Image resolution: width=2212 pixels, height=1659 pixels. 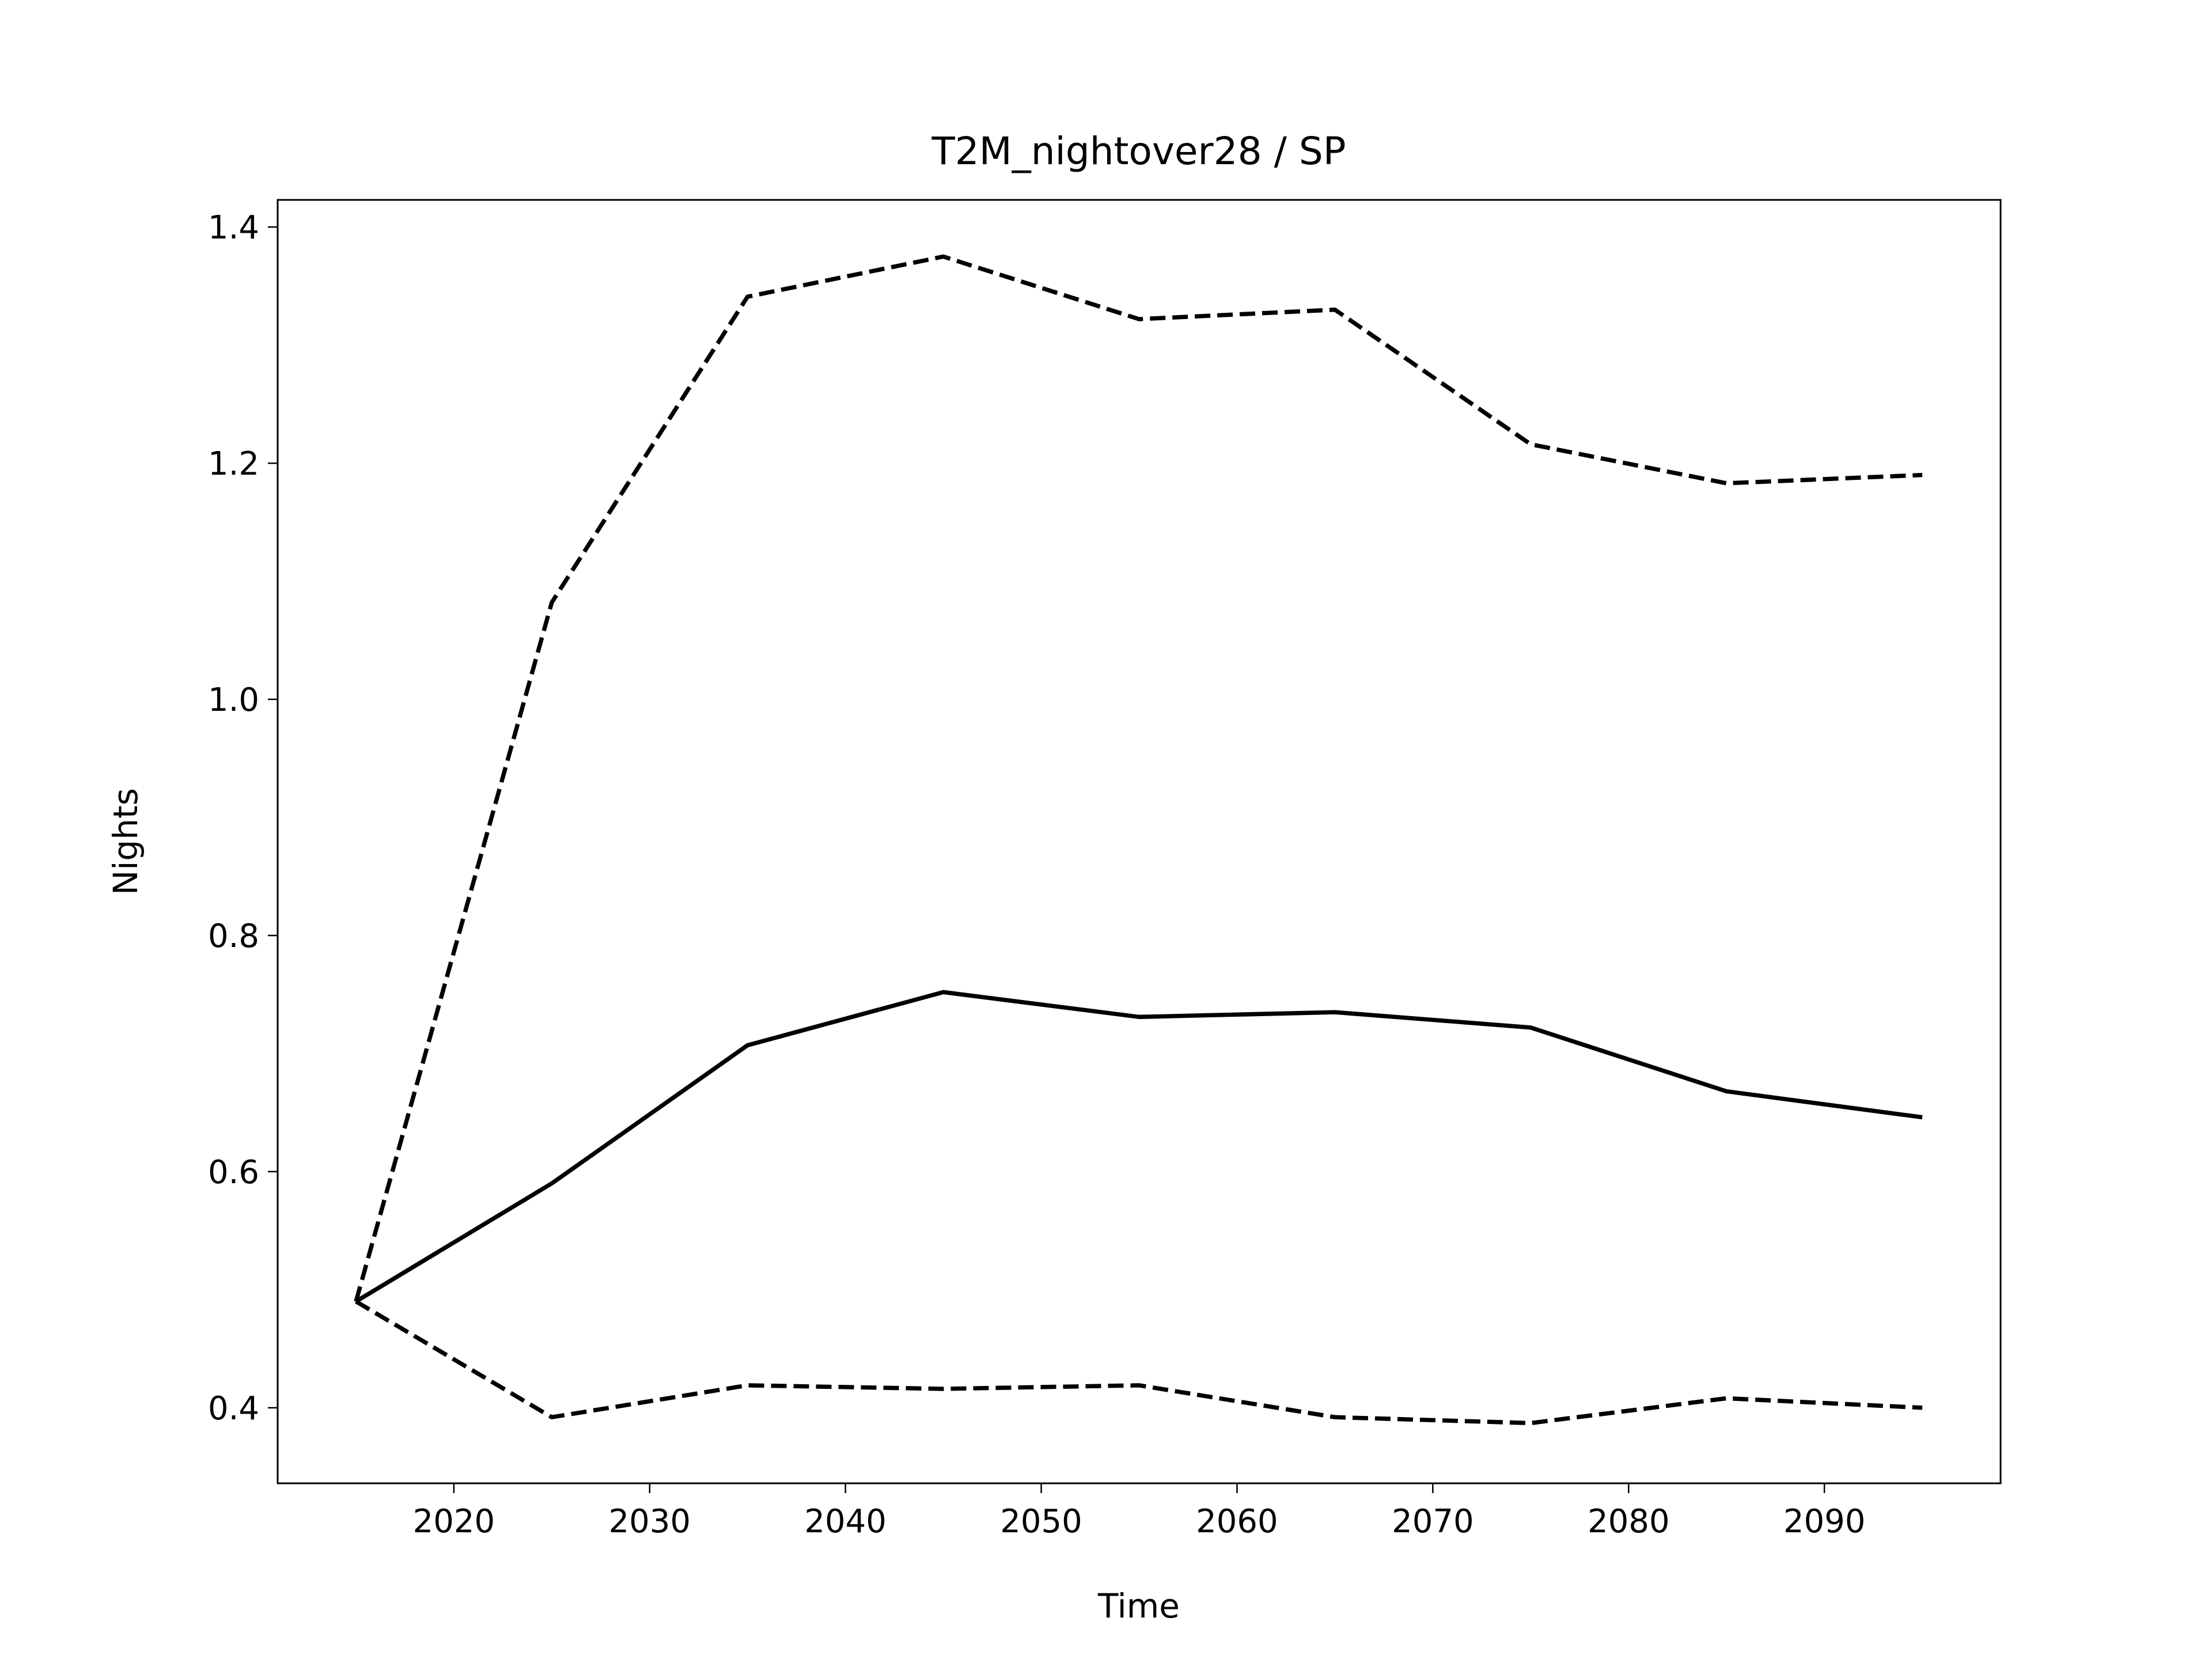 I want to click on x-tick-label: 2020, so click(x=454, y=1521).